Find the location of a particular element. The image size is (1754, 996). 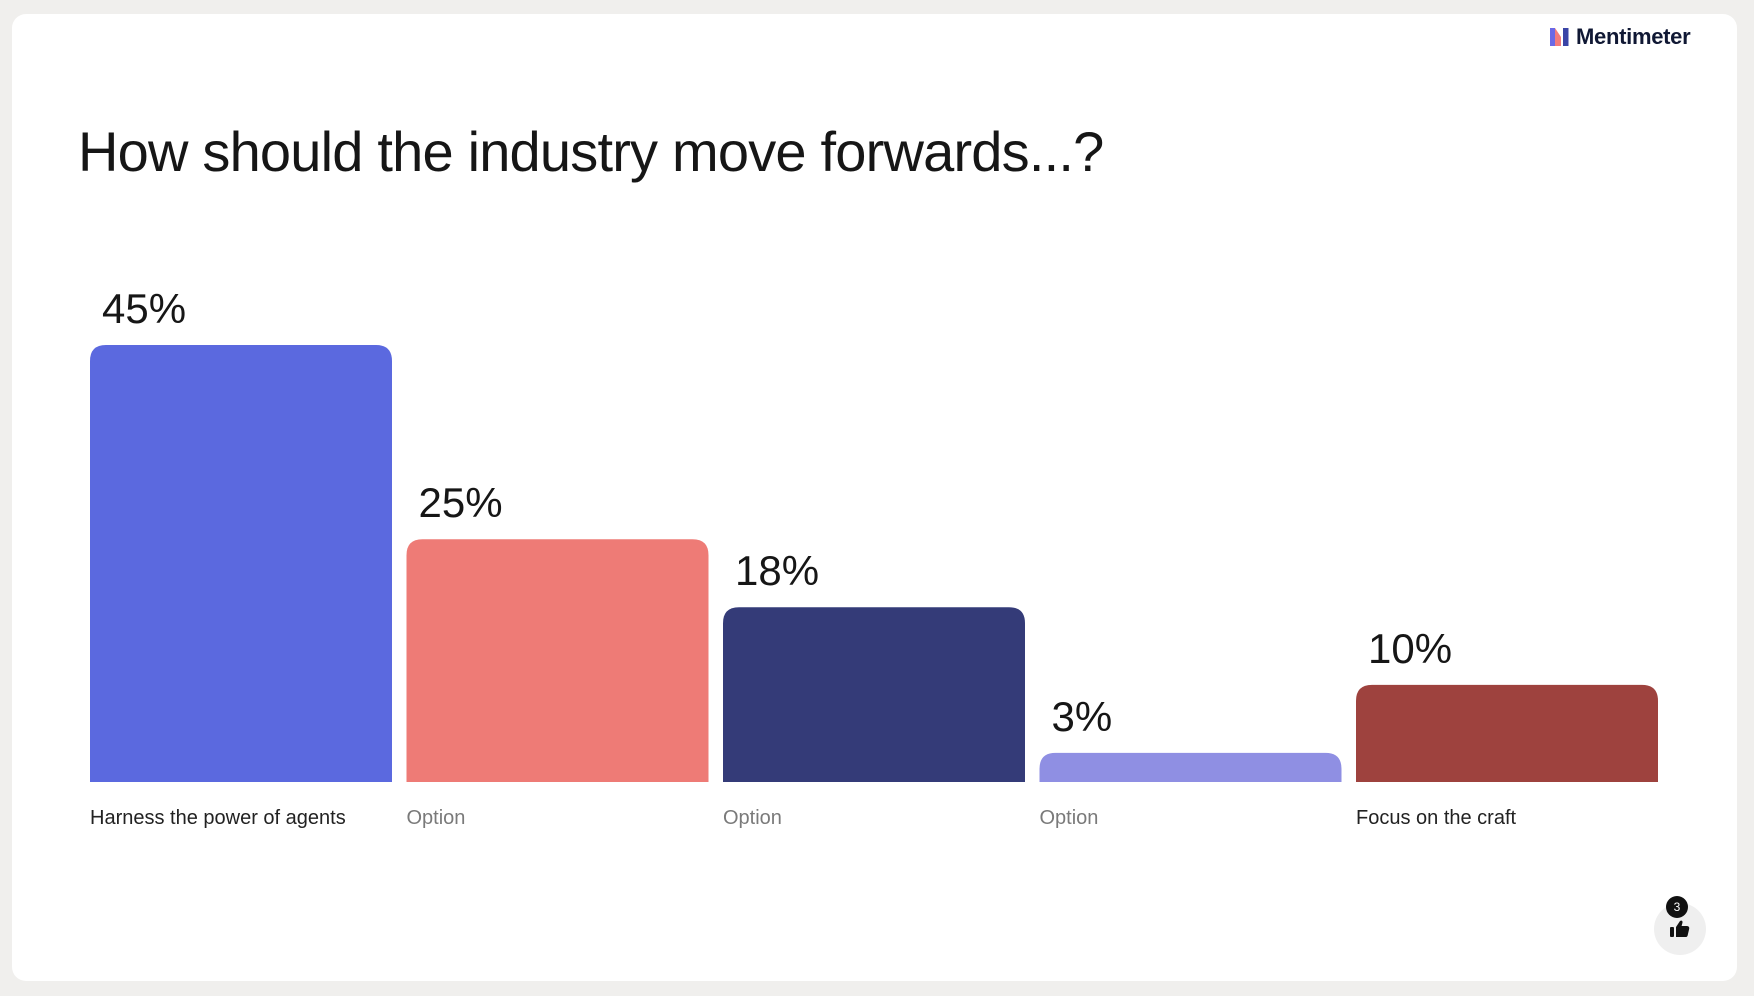

bar-value-label-1: 45% is located at coordinates (144, 308).